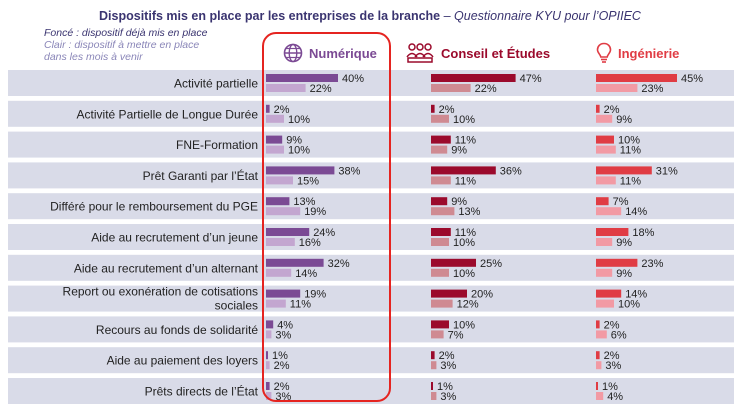 The image size is (740, 407). Describe the element at coordinates (304, 202) in the screenshot. I see `data-label-numerique-en-place-differe-pour-le-remboursement-du-pge: 13%` at that location.